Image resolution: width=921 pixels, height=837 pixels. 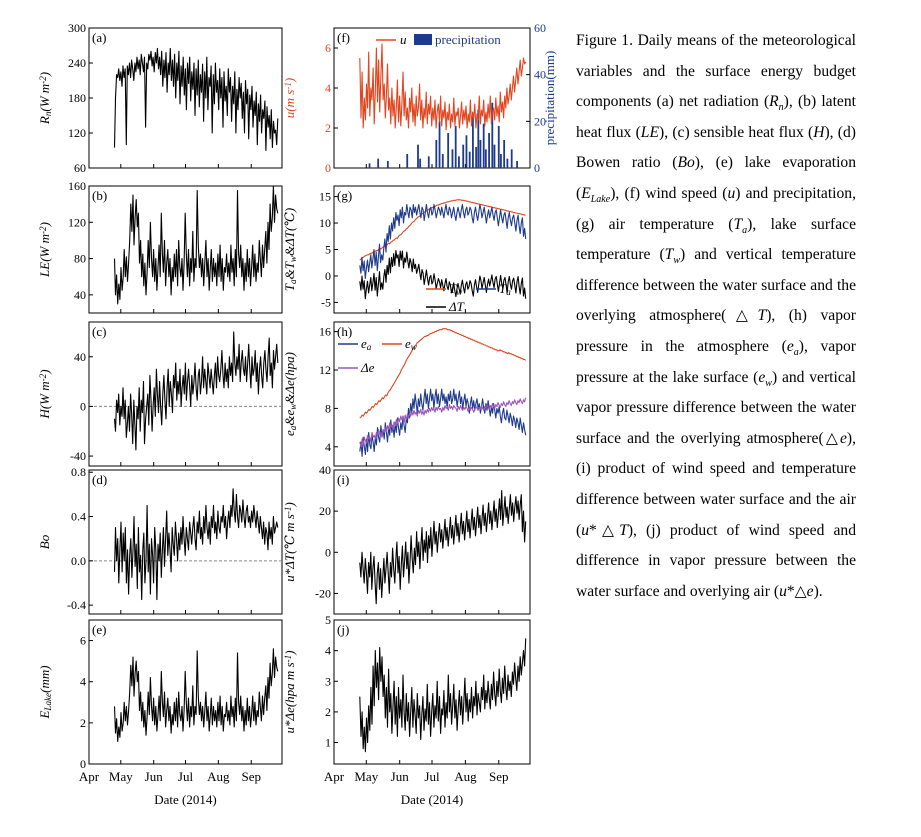 What do you see at coordinates (669, 193) in the screenshot?
I see `caption-text: ), (f) wind speed (` at bounding box center [669, 193].